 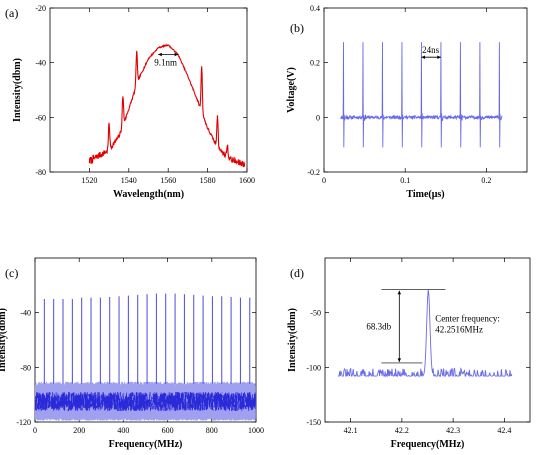 What do you see at coordinates (425, 333) in the screenshot?
I see `rf-spectrum-trace` at bounding box center [425, 333].